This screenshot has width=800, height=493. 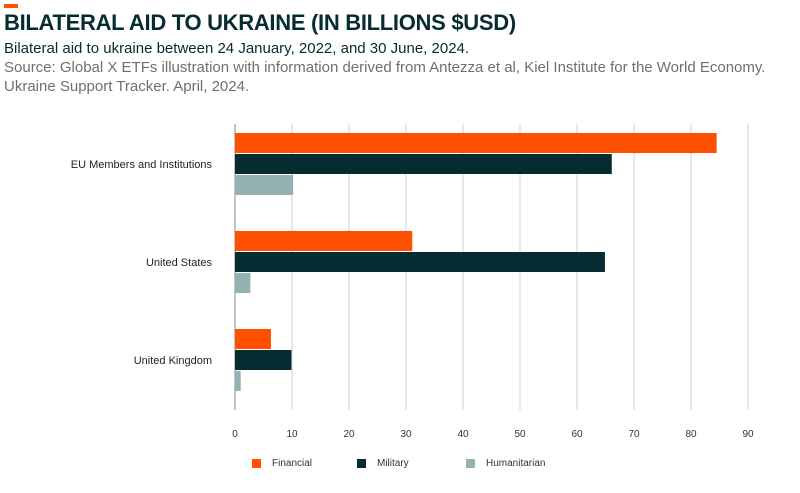 What do you see at coordinates (634, 434) in the screenshot?
I see `x-tick-label: 70` at bounding box center [634, 434].